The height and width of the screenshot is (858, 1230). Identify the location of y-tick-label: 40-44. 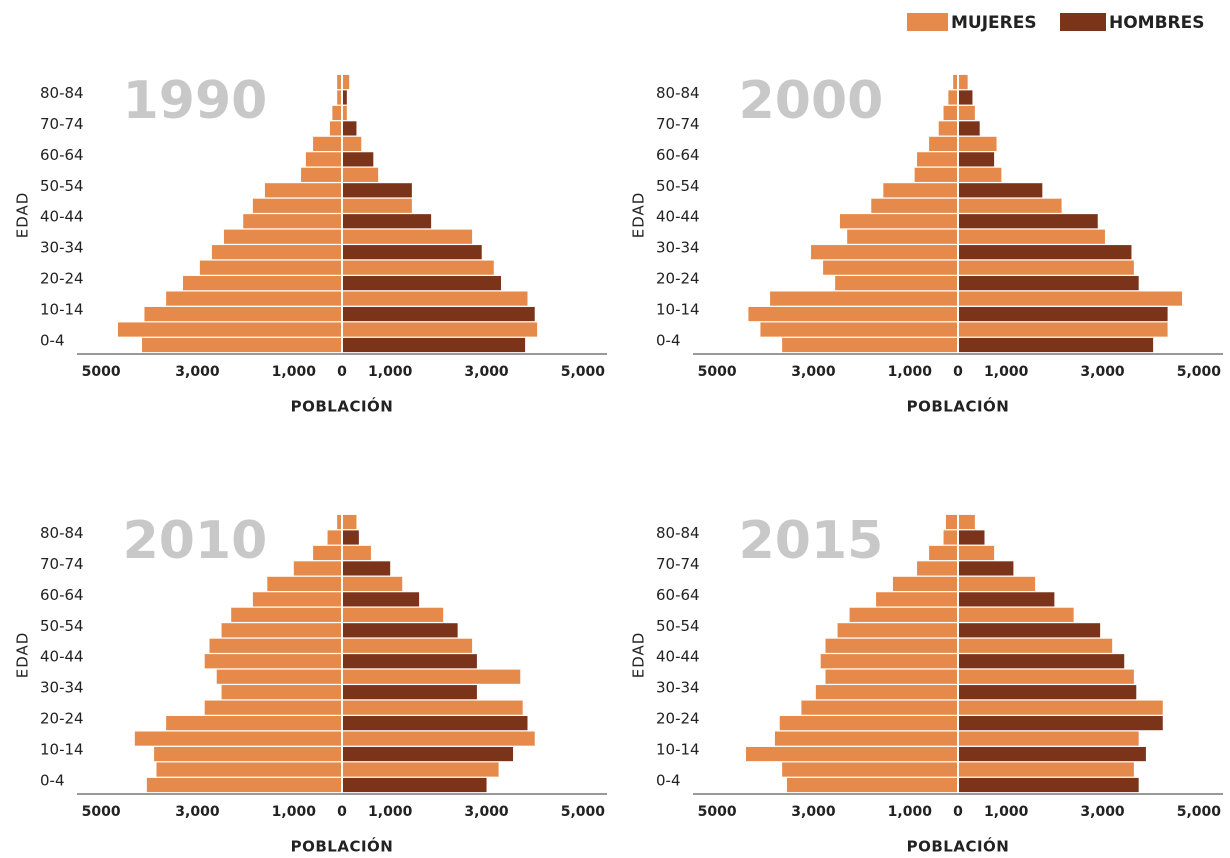
(678, 657).